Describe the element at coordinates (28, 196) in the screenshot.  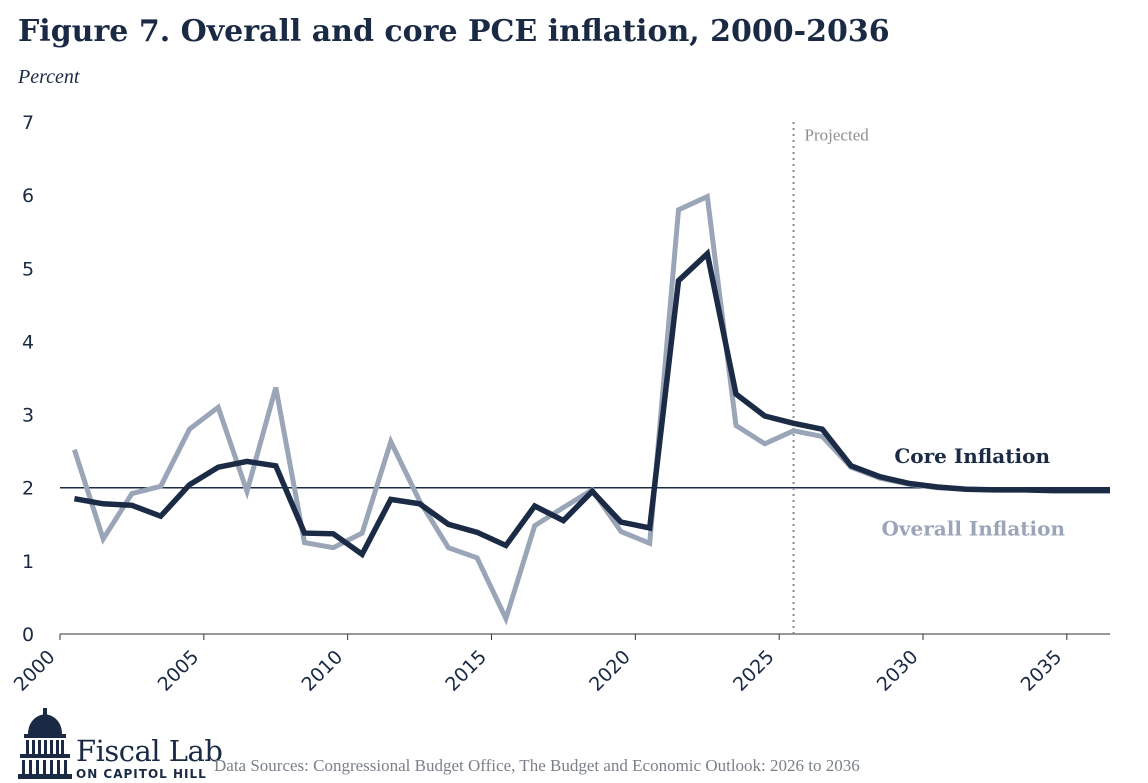
I see `y-tick-label: 6` at that location.